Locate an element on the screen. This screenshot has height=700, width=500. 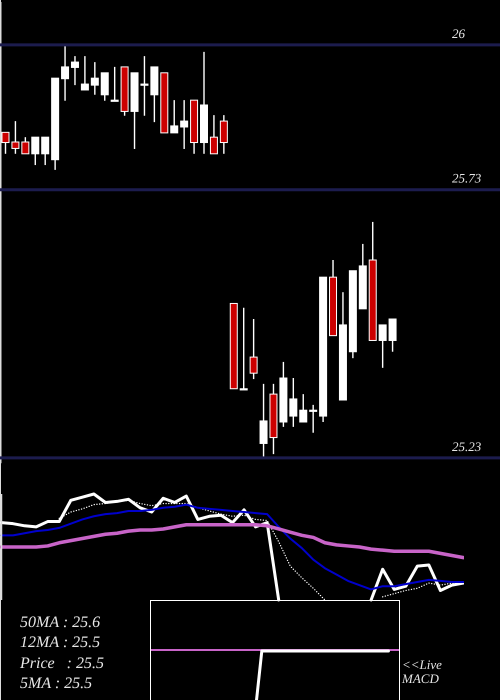
y-tick-label: 25.23 is located at coordinates (467, 446).